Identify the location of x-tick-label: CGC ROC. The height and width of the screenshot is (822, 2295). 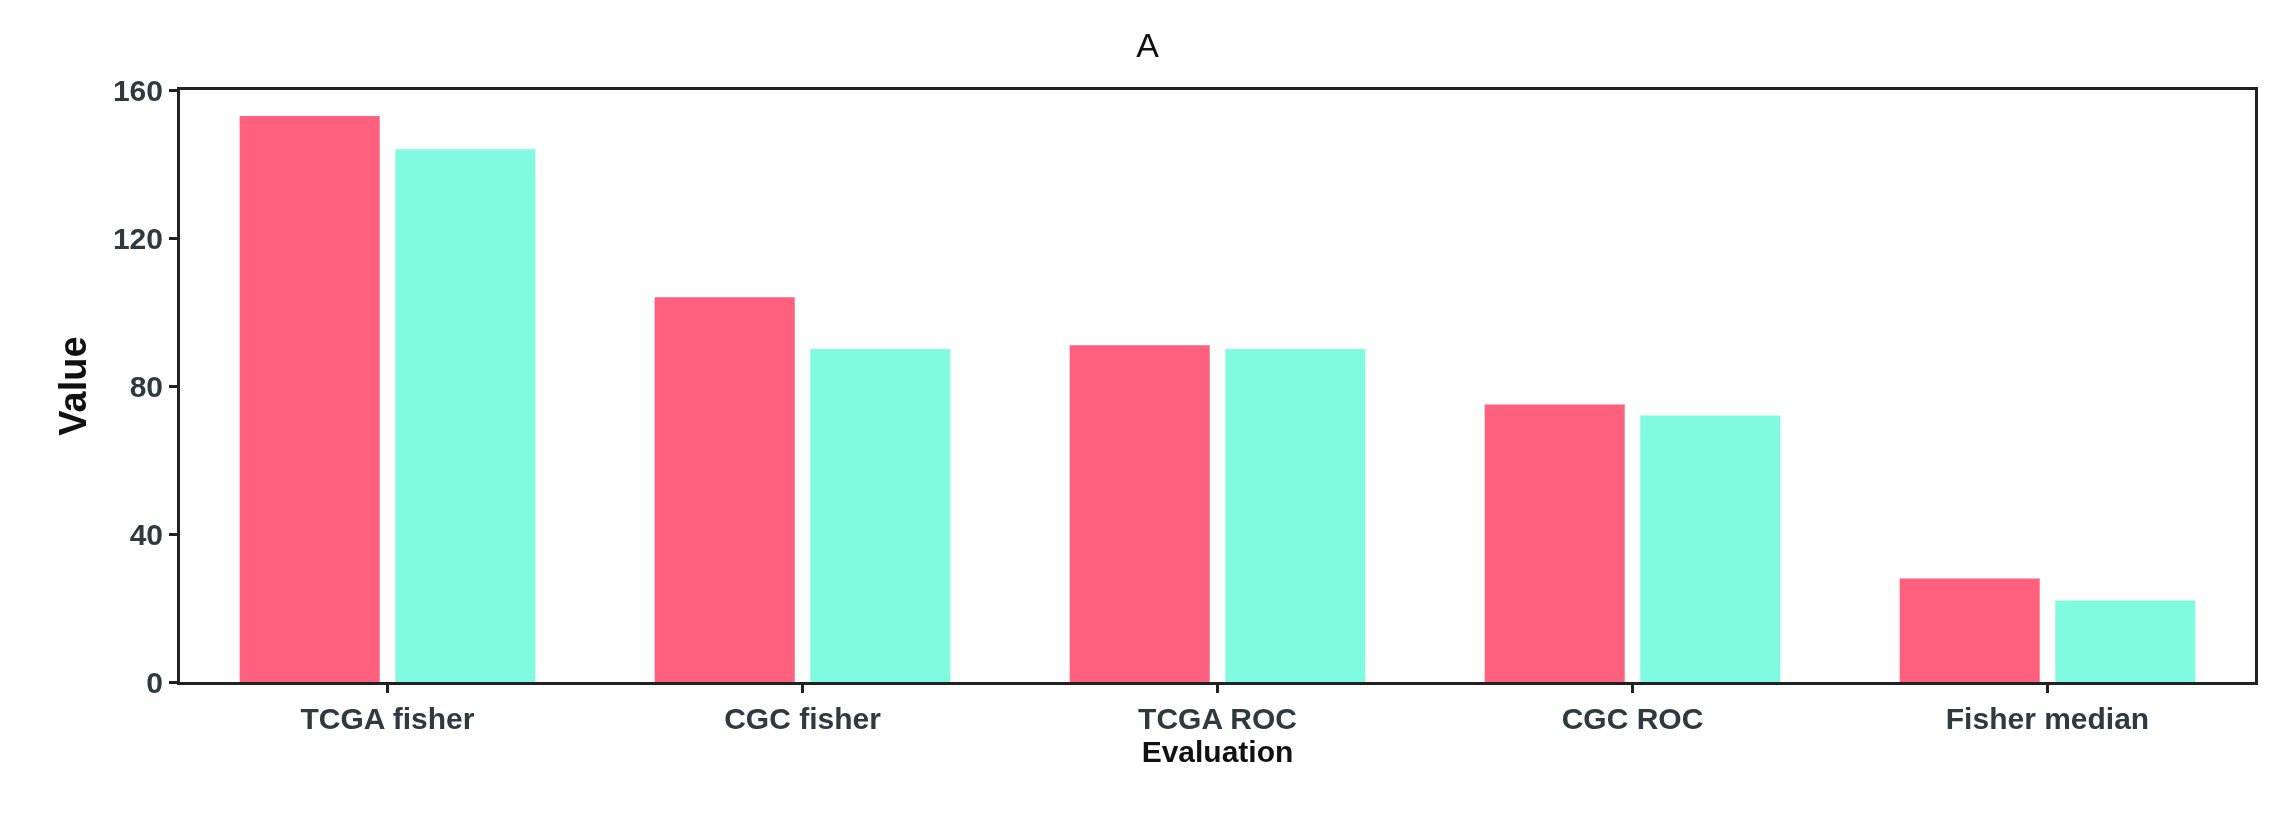
(1632, 718).